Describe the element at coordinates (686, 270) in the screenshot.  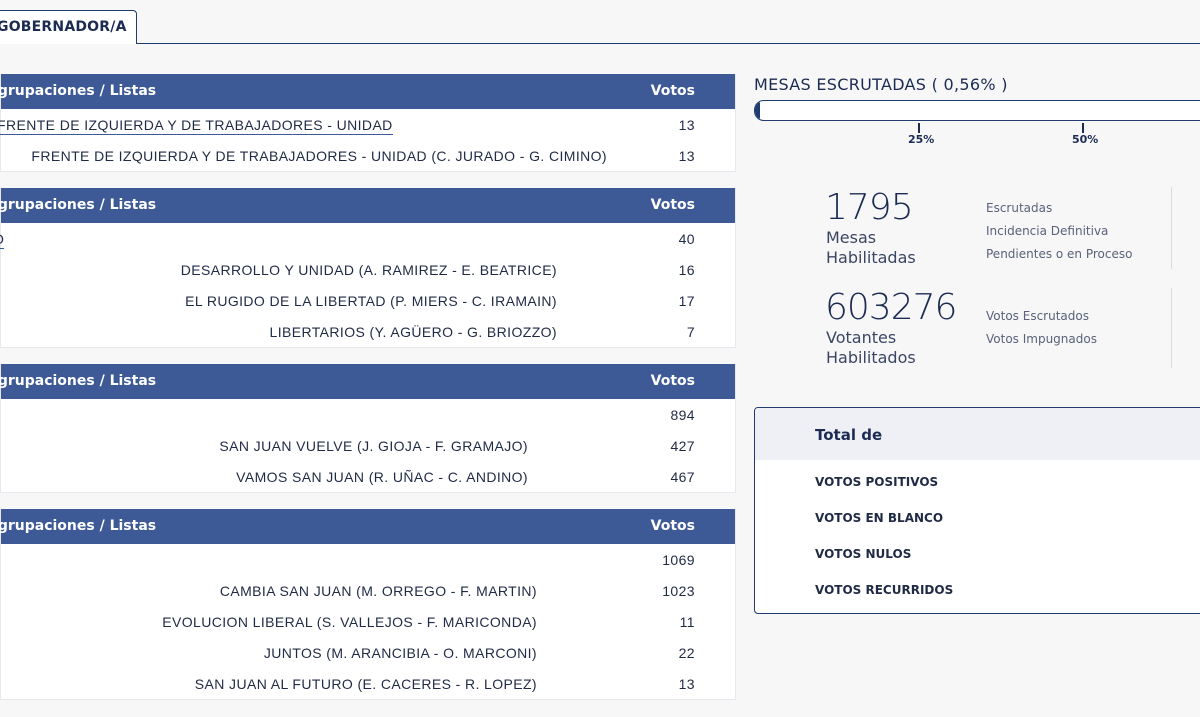
I see `list-votes: 16` at that location.